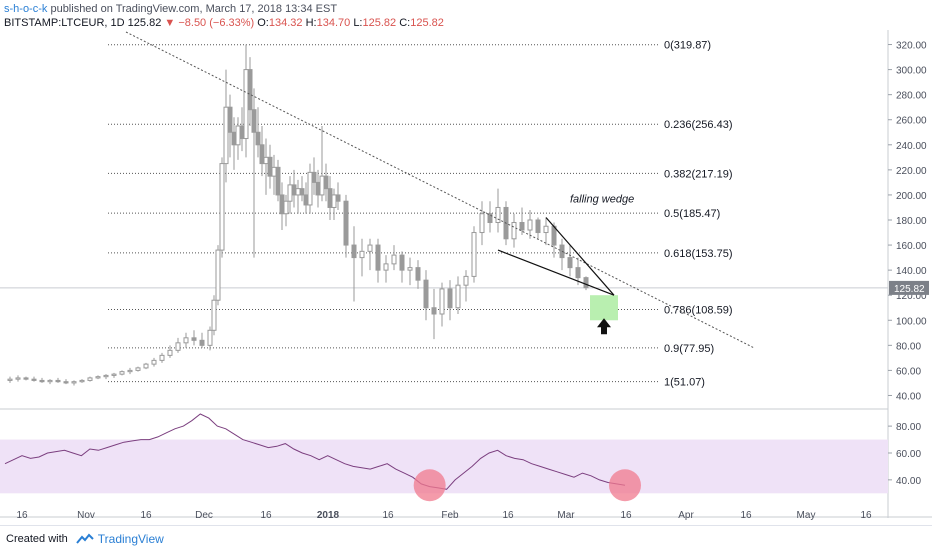  Describe the element at coordinates (170, 23) in the screenshot. I see `down-arrow-icon: ▼` at that location.